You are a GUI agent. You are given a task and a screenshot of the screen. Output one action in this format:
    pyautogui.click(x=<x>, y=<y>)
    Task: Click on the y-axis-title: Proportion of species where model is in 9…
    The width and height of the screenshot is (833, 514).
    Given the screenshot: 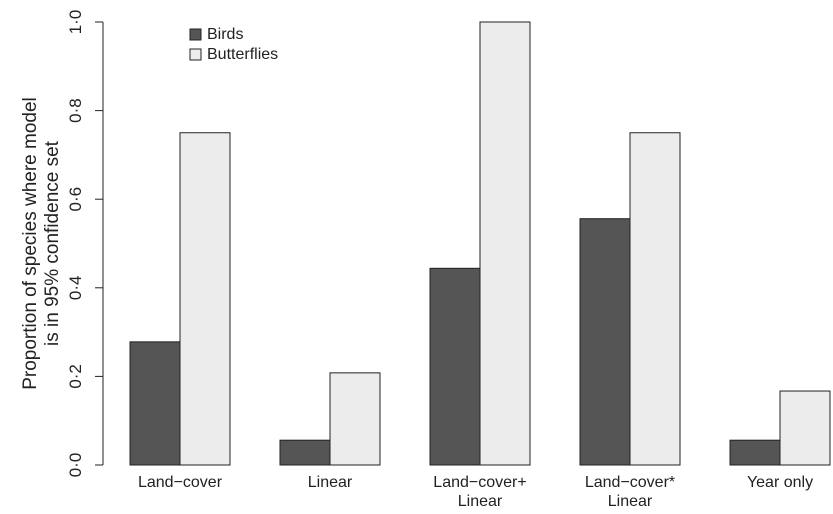 What is the action you would take?
    pyautogui.click(x=41, y=243)
    